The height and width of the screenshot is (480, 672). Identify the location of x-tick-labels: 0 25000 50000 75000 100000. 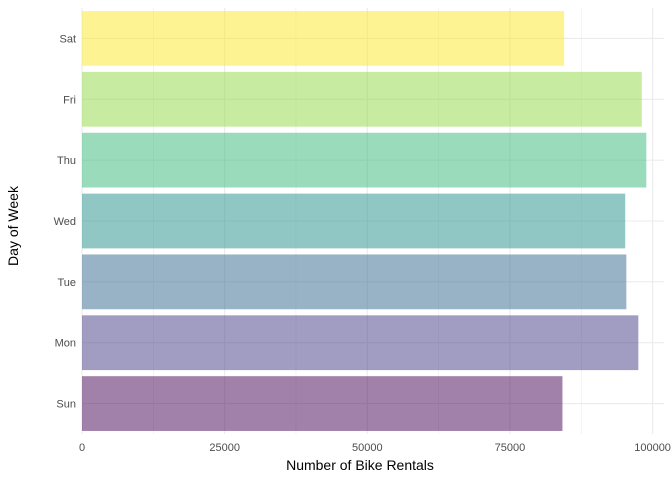
(375, 448).